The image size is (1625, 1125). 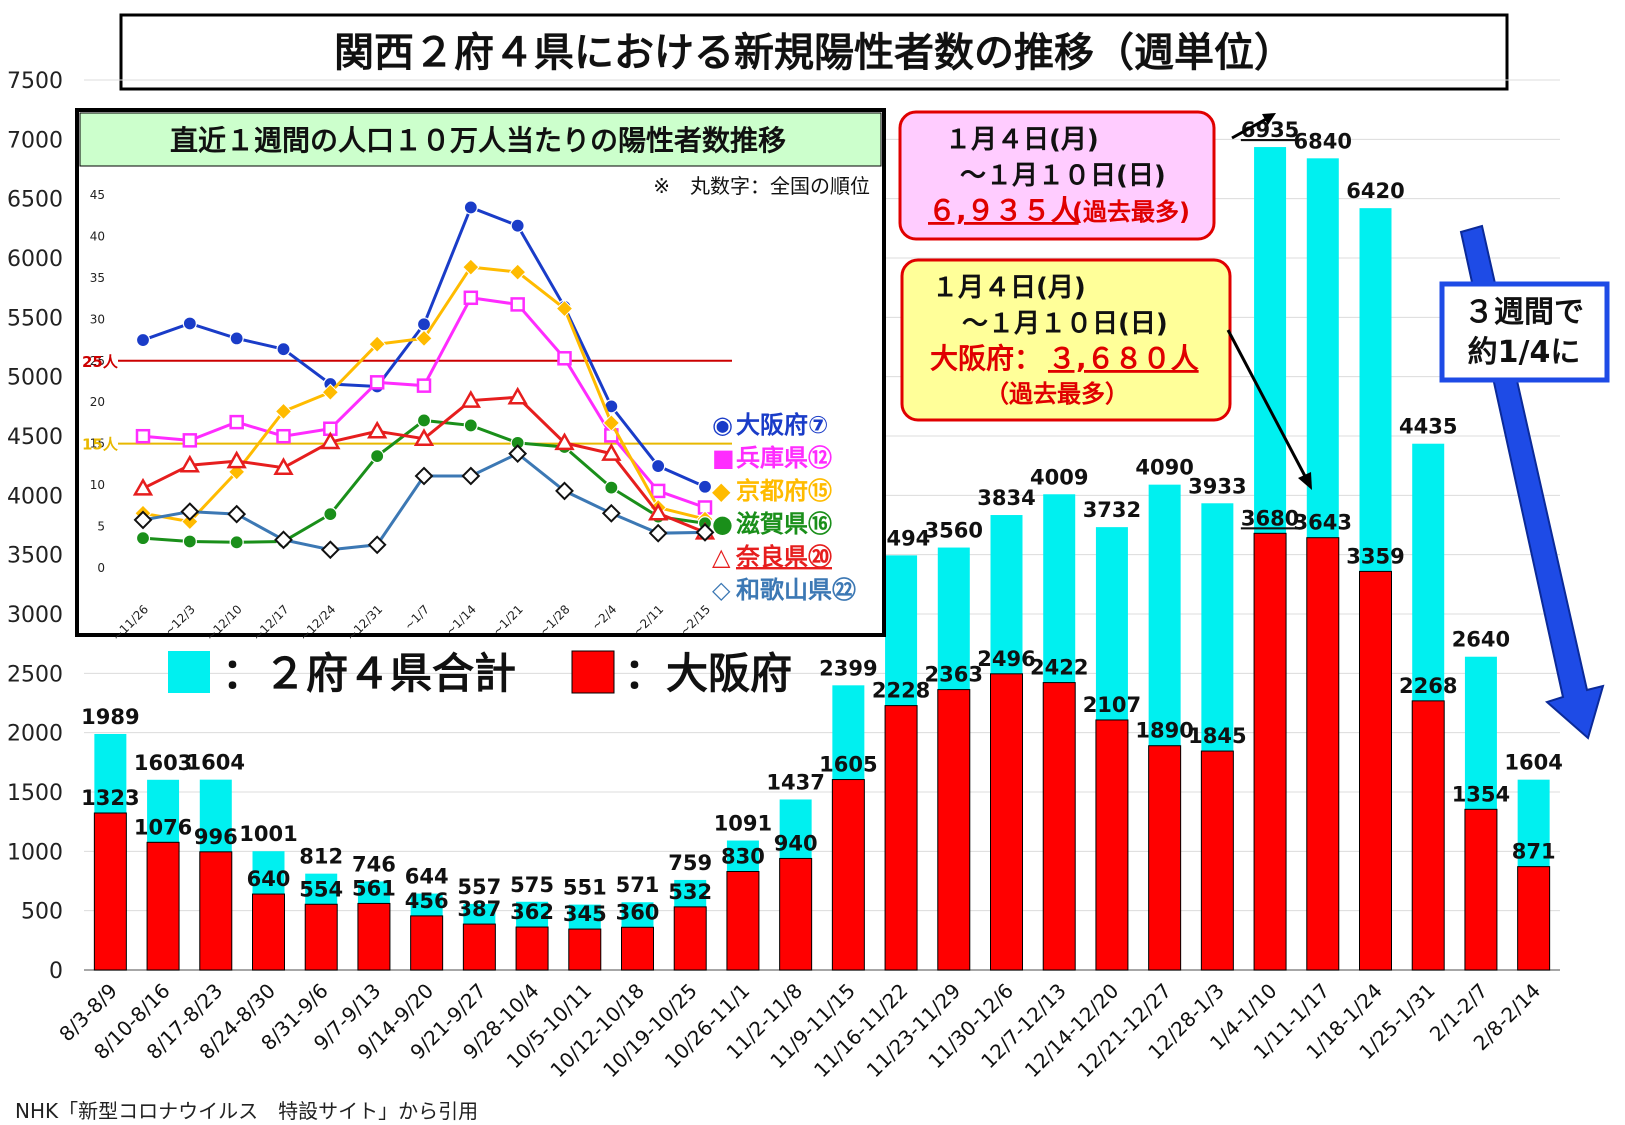 I want to click on data-label-osaka: 871, so click(x=1534, y=852).